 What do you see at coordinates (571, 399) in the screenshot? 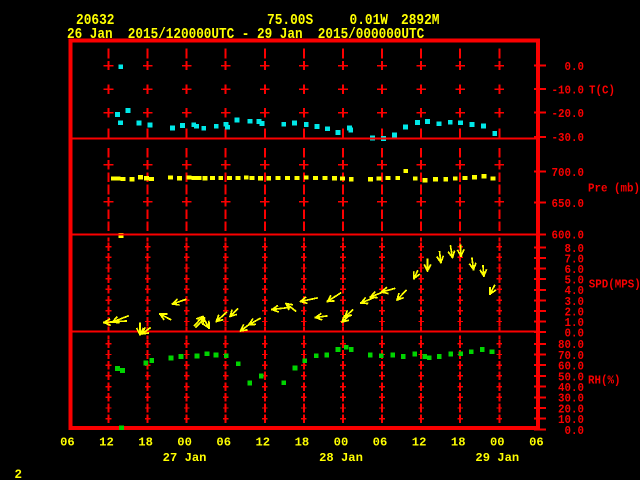
I see `svg-text: 30.0` at bounding box center [571, 399].